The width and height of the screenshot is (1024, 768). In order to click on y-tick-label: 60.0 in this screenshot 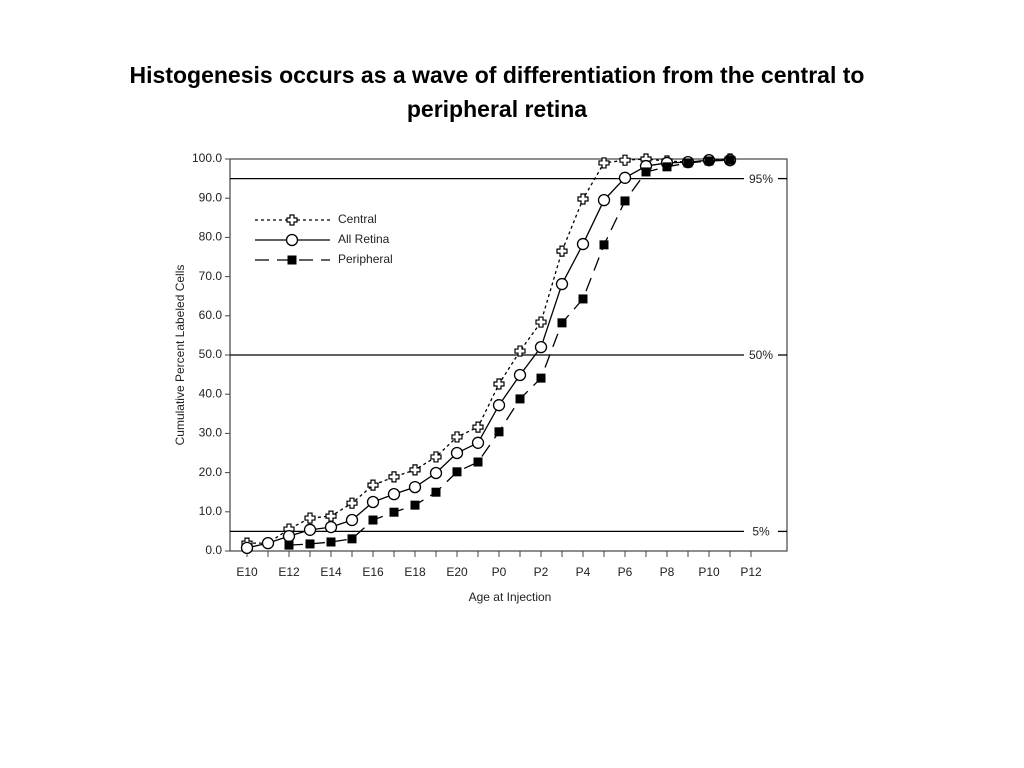, I will do `click(211, 315)`.